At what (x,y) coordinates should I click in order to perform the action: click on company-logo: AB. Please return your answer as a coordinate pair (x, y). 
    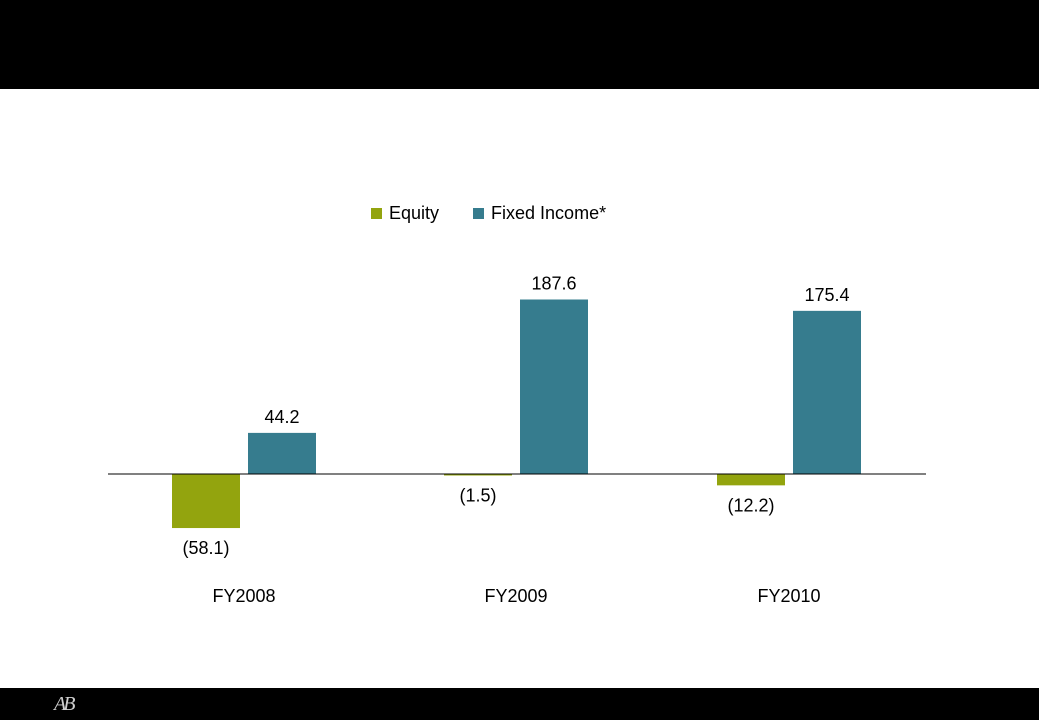
    Looking at the image, I should click on (65, 704).